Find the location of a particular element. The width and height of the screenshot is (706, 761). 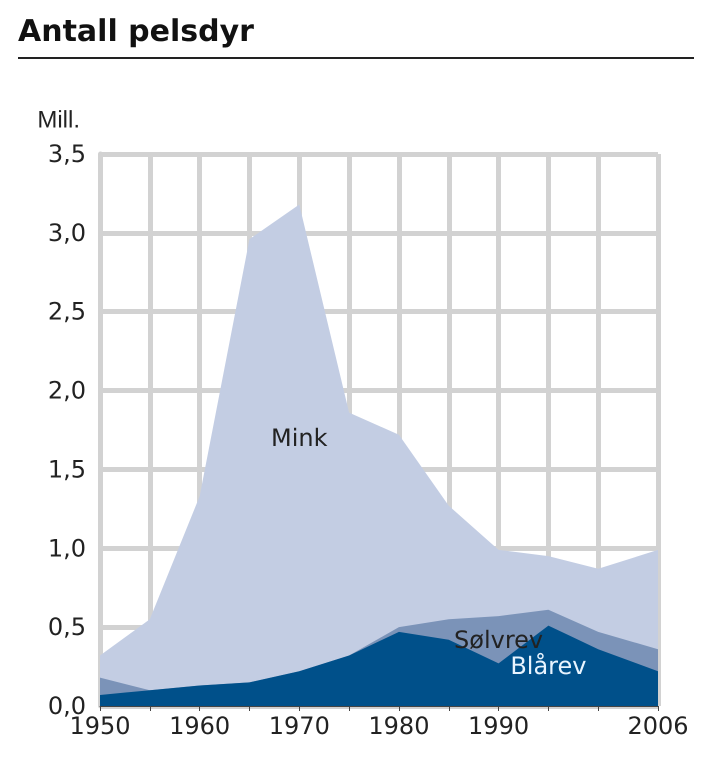

series-label: Mink is located at coordinates (299, 438).